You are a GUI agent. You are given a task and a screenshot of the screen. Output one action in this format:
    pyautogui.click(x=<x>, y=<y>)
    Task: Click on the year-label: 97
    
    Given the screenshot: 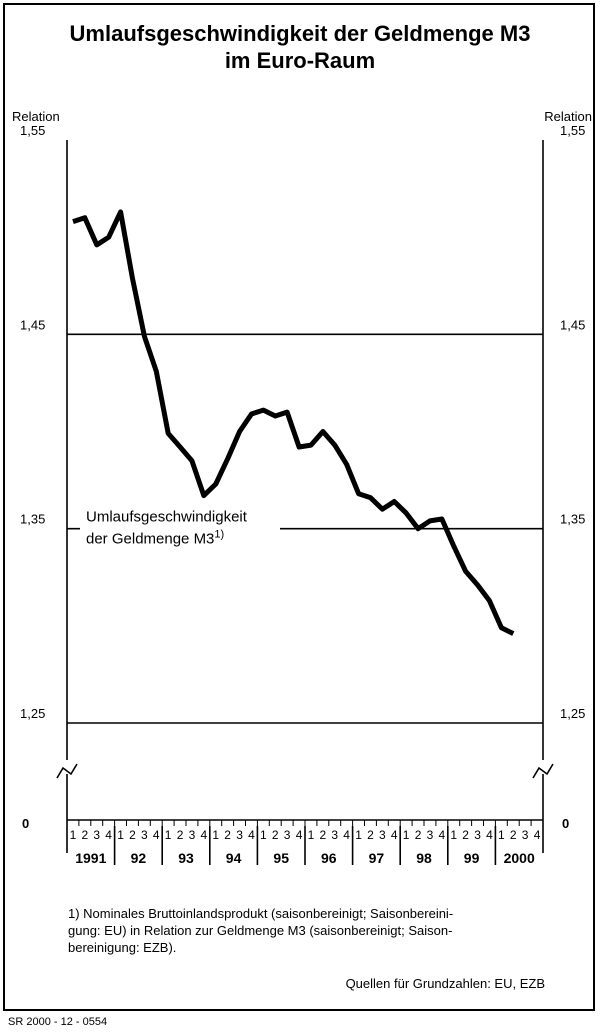 What is the action you would take?
    pyautogui.click(x=377, y=858)
    